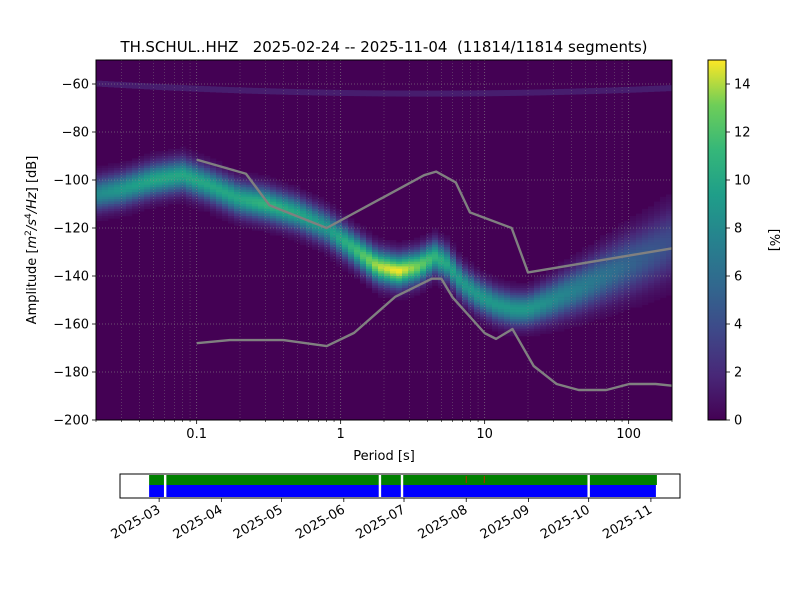 This screenshot has width=800, height=600. What do you see at coordinates (717, 240) in the screenshot?
I see `colorbar` at bounding box center [717, 240].